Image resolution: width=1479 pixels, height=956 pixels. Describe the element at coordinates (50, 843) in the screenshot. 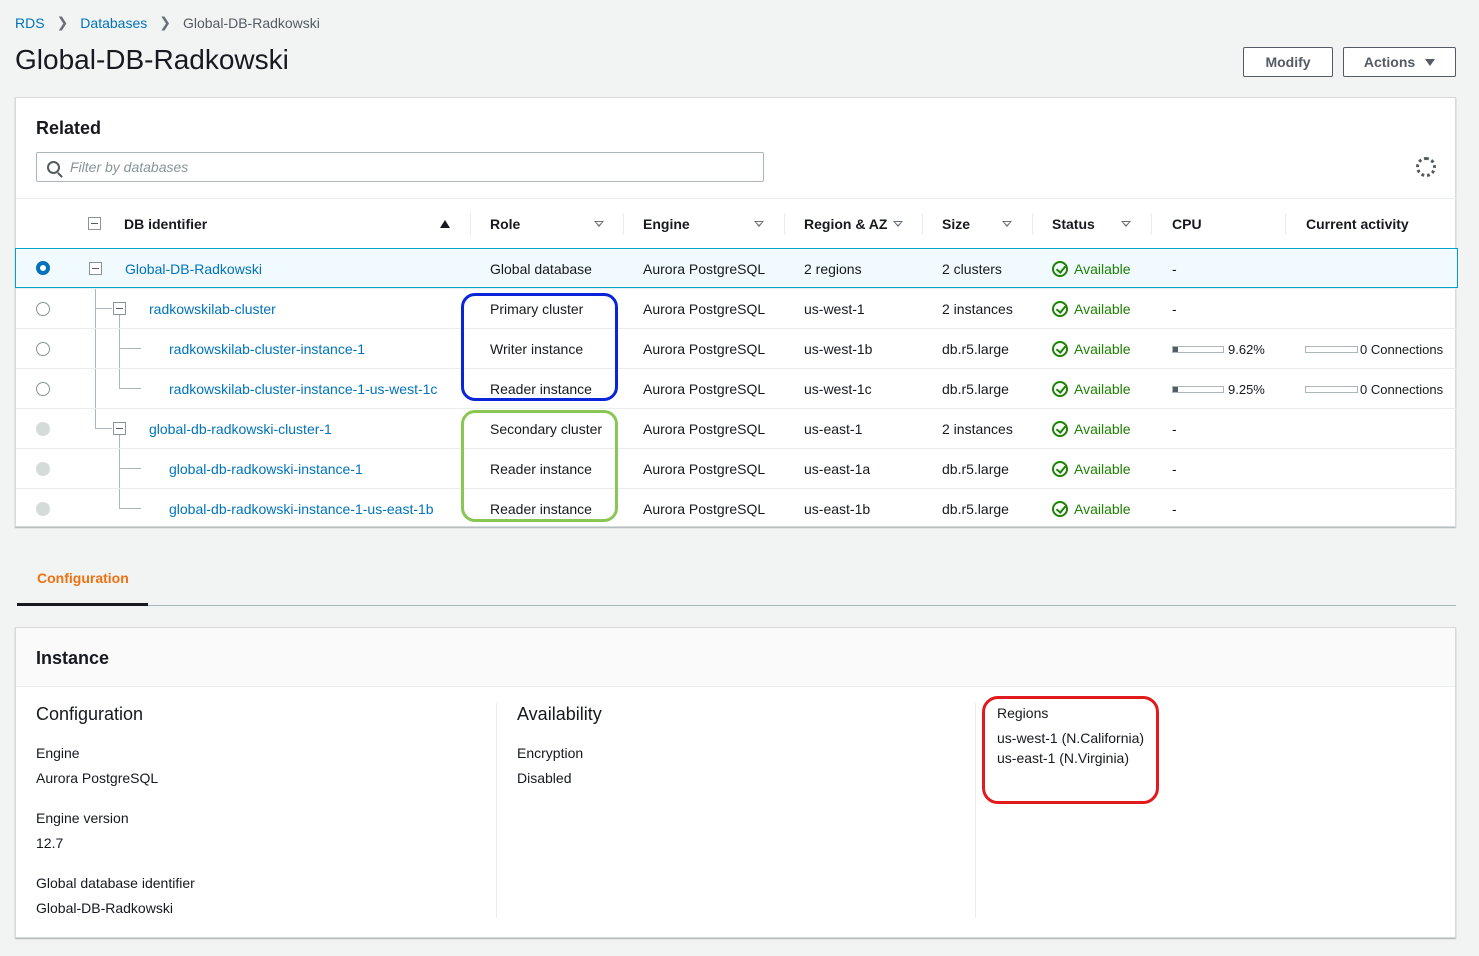

I see `engine-version-value: 12.7` at that location.